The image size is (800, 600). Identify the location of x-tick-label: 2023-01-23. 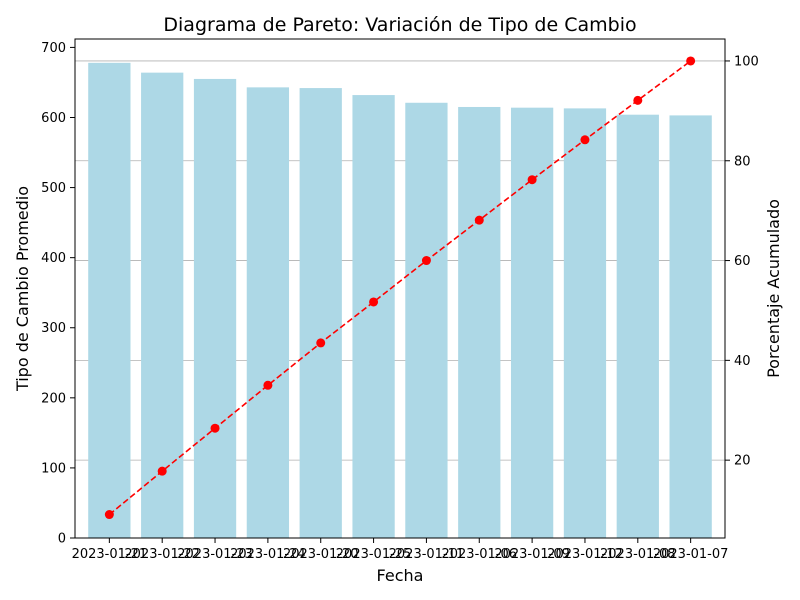
(215, 554).